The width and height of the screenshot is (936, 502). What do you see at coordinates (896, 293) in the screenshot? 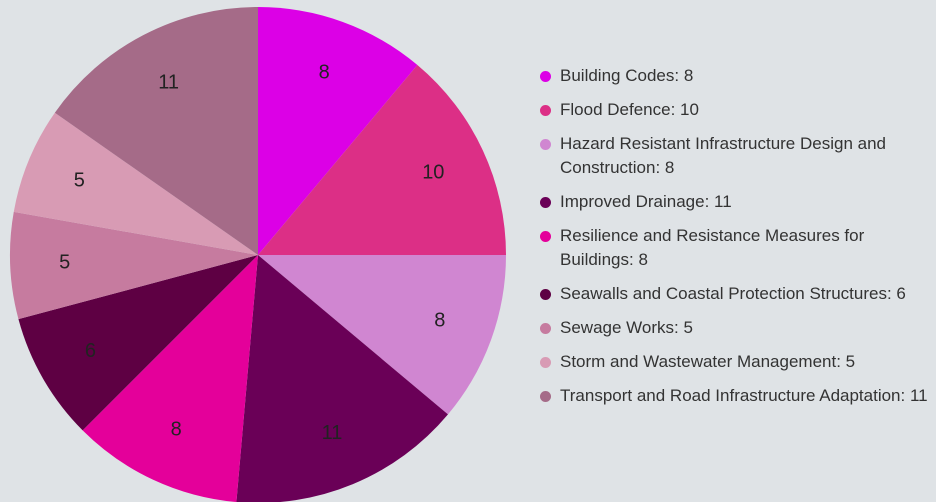
I see `legend-value: 6` at bounding box center [896, 293].